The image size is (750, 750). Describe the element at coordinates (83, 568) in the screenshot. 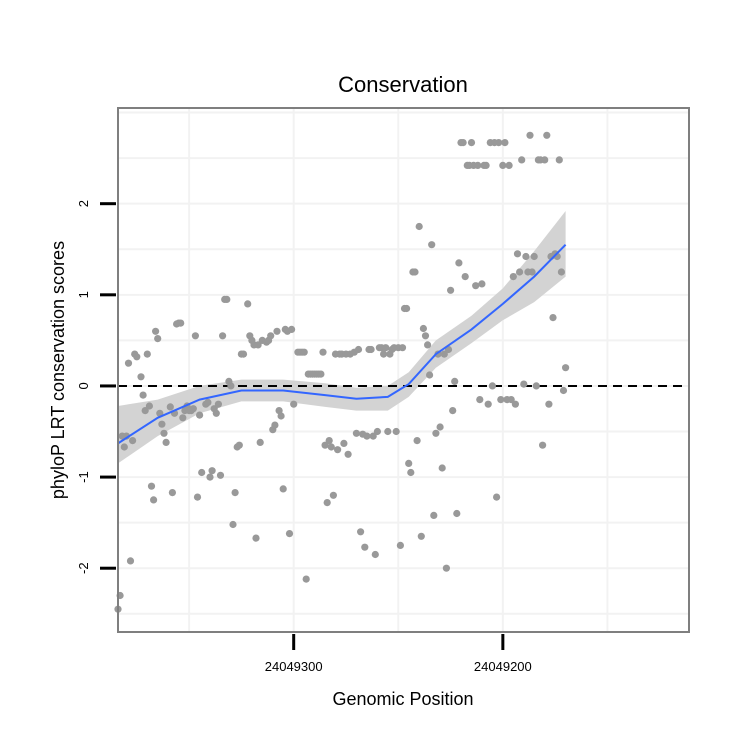

I see `y-tick-label: -2` at that location.